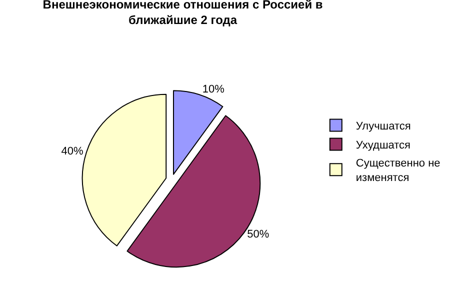 The image size is (457, 284). Describe the element at coordinates (258, 234) in the screenshot. I see `data-label: 50%` at that location.